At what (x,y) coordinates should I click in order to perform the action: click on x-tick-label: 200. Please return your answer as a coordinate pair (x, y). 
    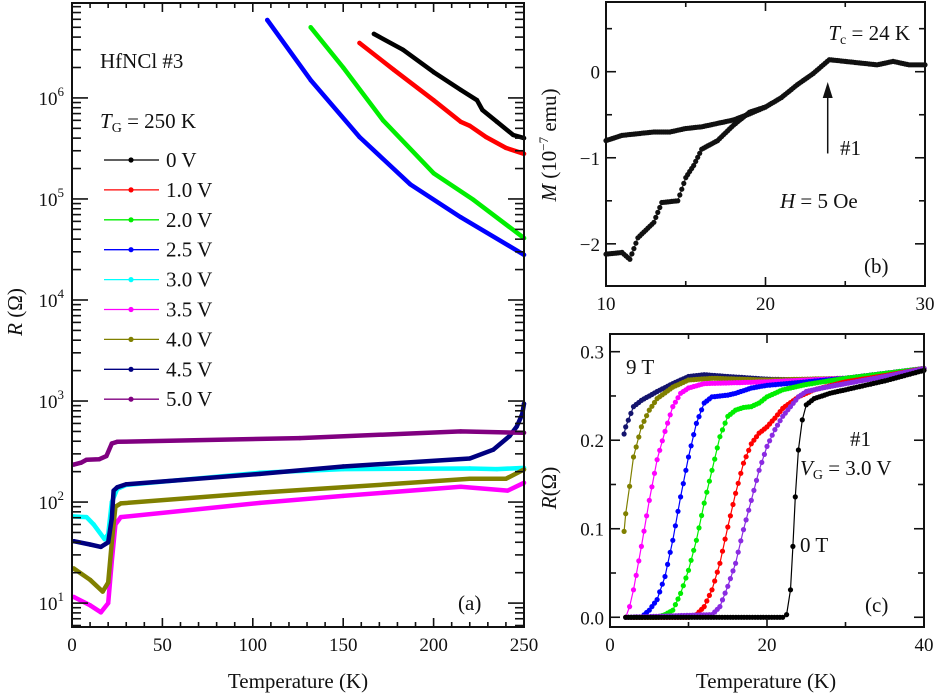
    Looking at the image, I should click on (433, 645).